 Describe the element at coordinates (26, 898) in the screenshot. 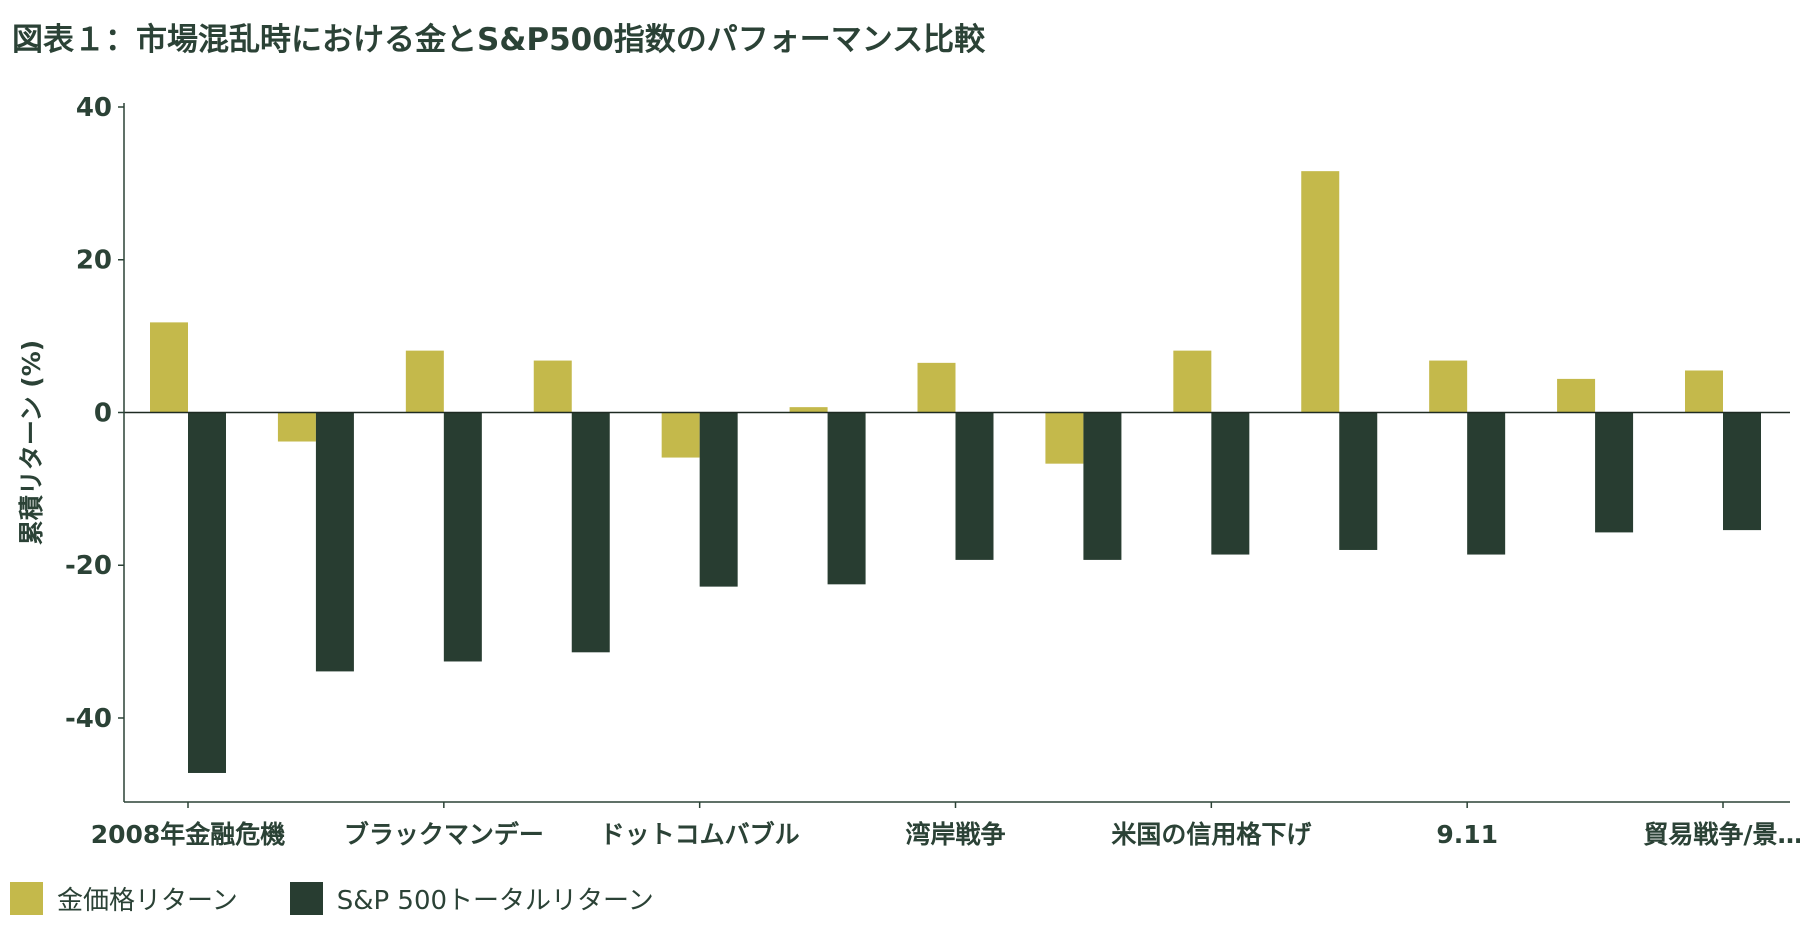

I see `legend-swatch-gold` at that location.